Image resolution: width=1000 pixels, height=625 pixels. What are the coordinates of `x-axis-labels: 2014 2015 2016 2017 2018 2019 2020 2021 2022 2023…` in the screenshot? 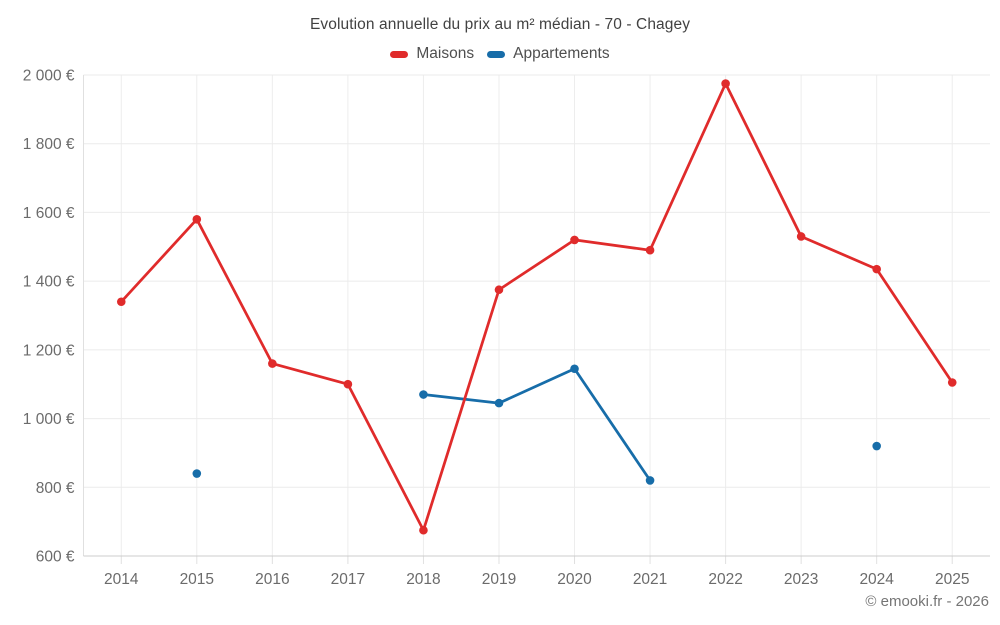 It's located at (536, 579).